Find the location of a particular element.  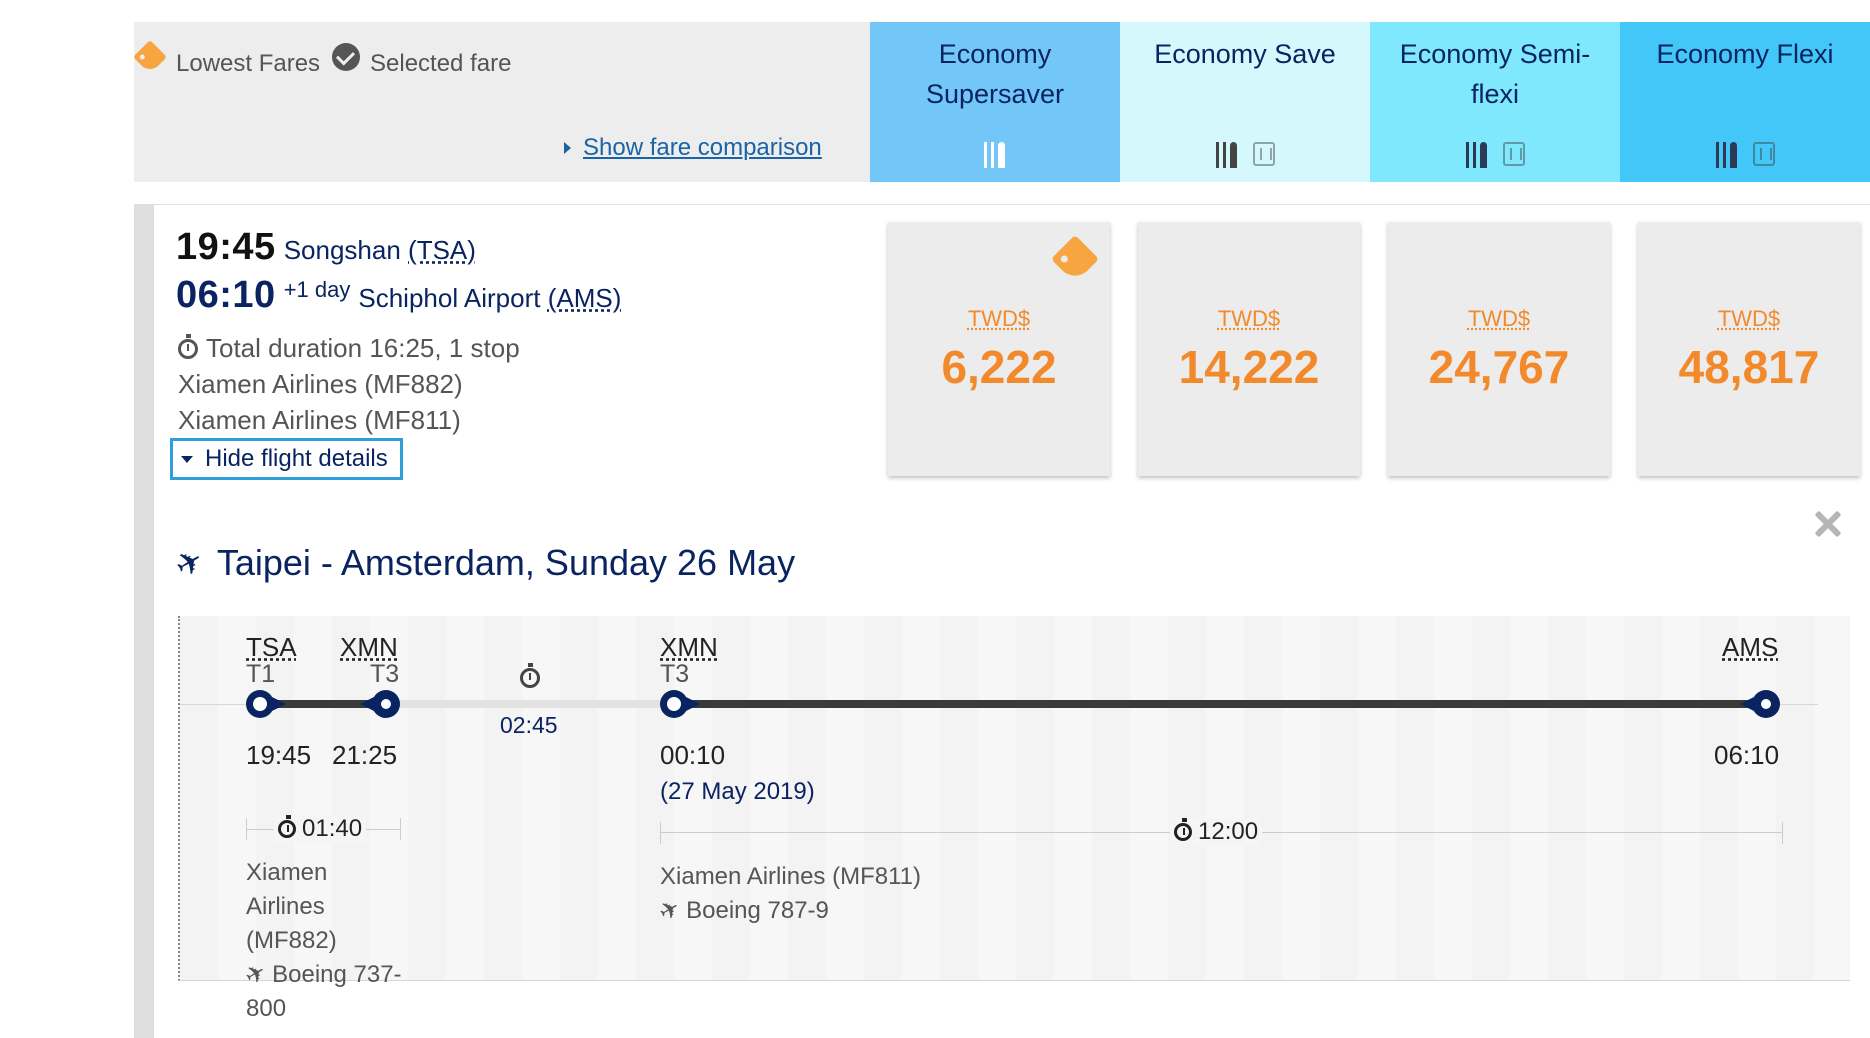

segment-1-to-terminal: T3 is located at coordinates (385, 674).